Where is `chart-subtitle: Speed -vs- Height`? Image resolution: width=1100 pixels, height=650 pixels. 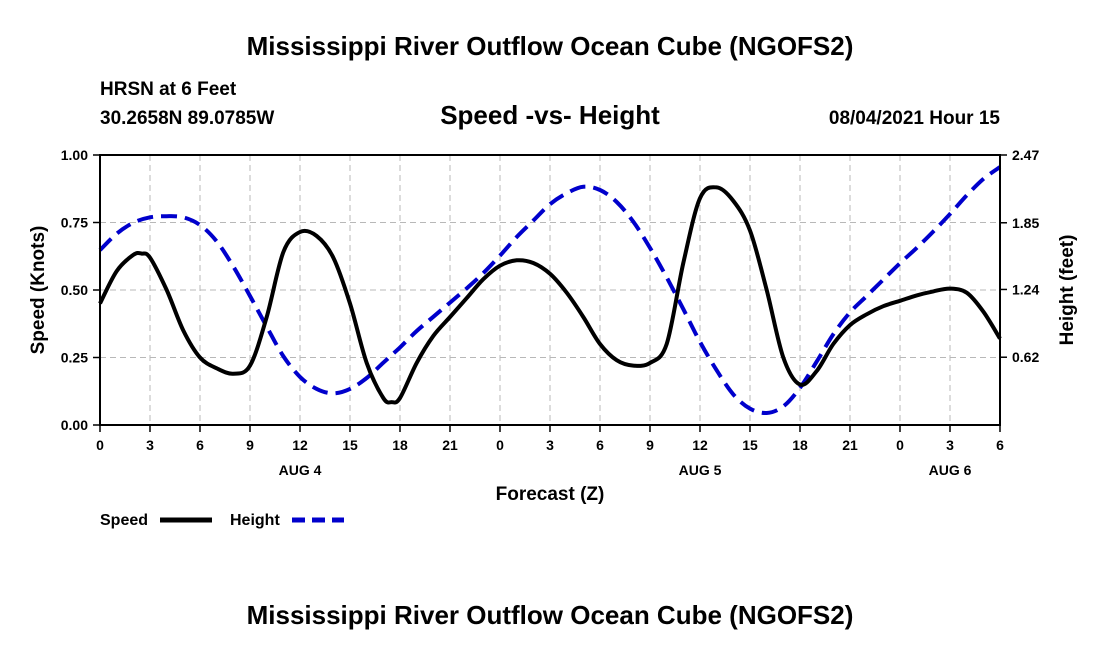 chart-subtitle: Speed -vs- Height is located at coordinates (550, 115).